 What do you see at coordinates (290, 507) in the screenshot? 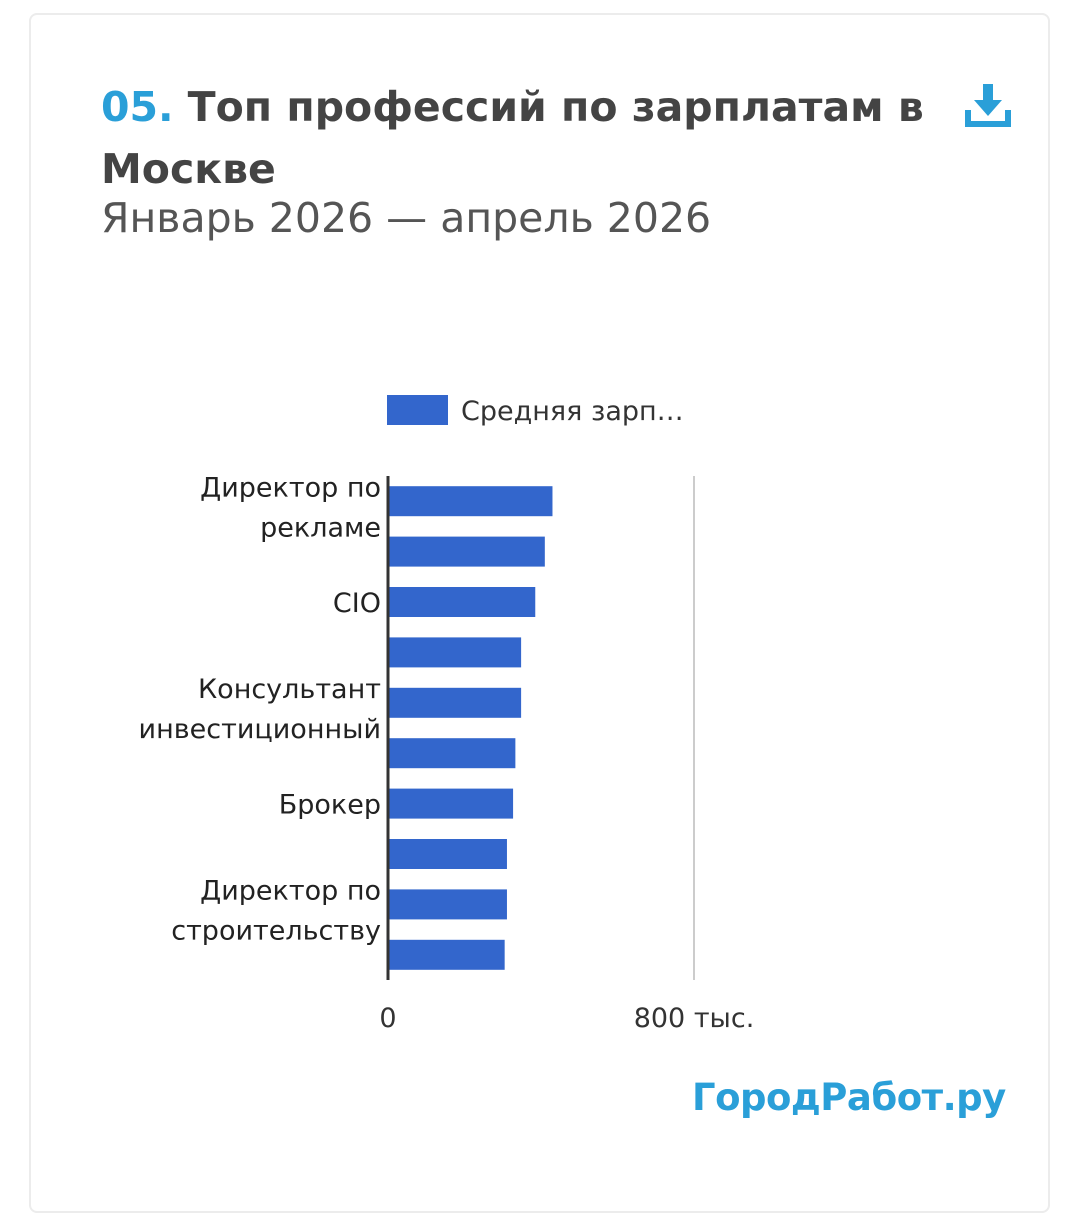
I see `category-label: Директор по рекламе` at bounding box center [290, 507].